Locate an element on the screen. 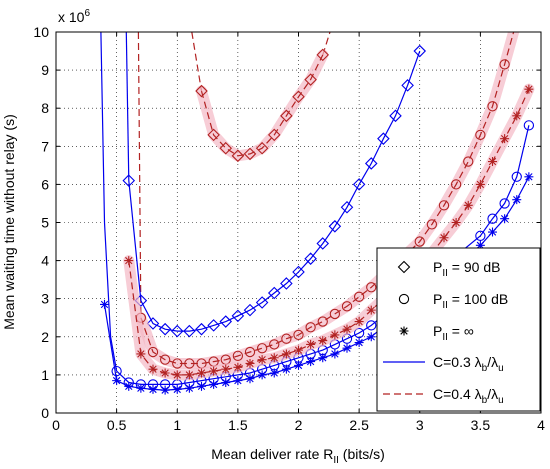  y-tick-label: 10 is located at coordinates (41, 32).